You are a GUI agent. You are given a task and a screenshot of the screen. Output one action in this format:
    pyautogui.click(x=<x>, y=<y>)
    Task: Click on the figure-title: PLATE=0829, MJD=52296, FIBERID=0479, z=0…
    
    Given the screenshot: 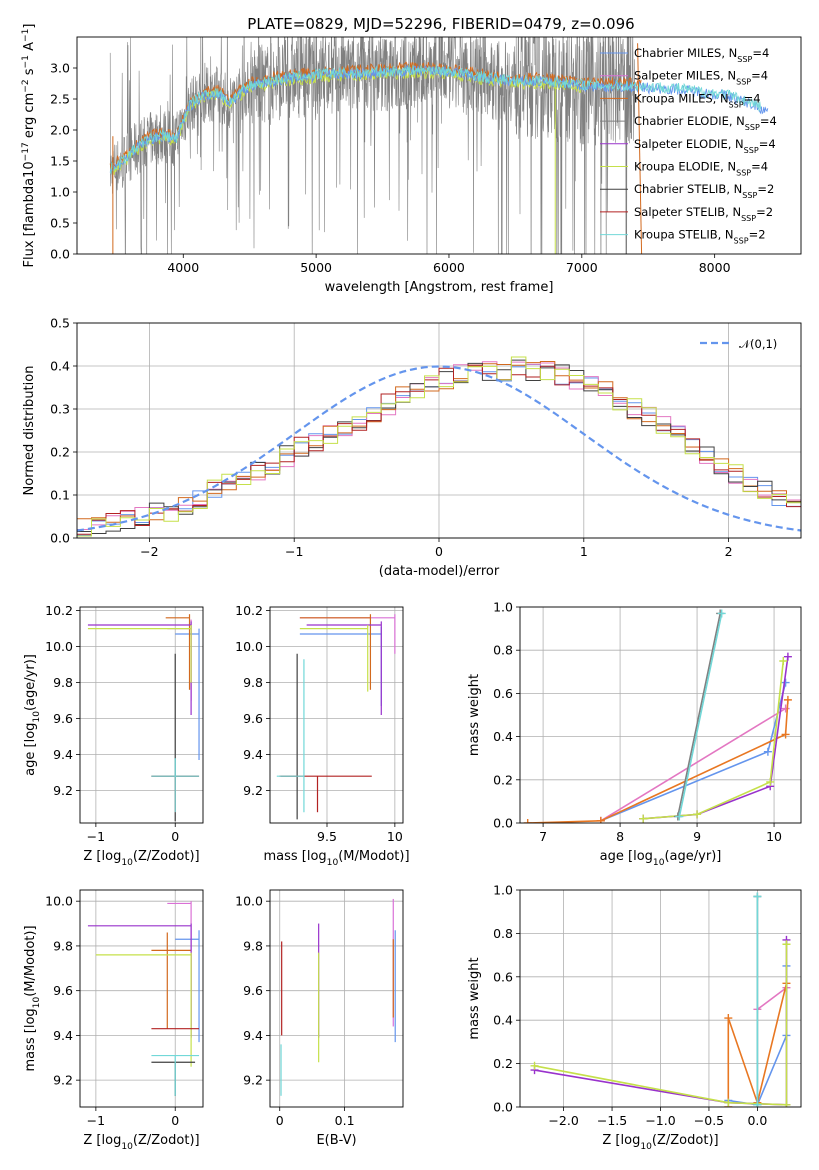 What is the action you would take?
    pyautogui.click(x=440, y=24)
    